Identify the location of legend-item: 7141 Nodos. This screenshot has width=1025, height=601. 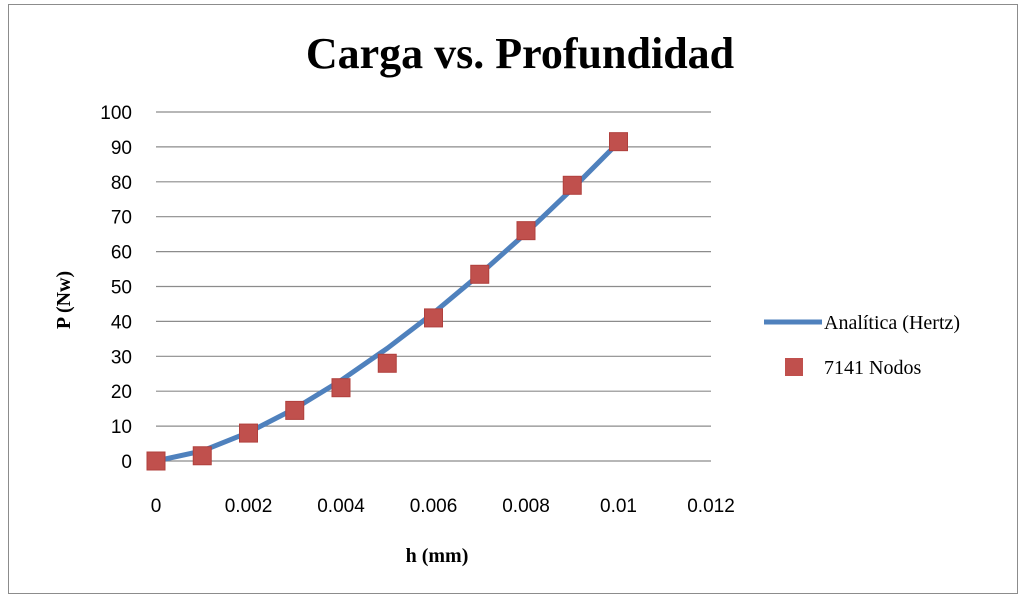
(853, 368).